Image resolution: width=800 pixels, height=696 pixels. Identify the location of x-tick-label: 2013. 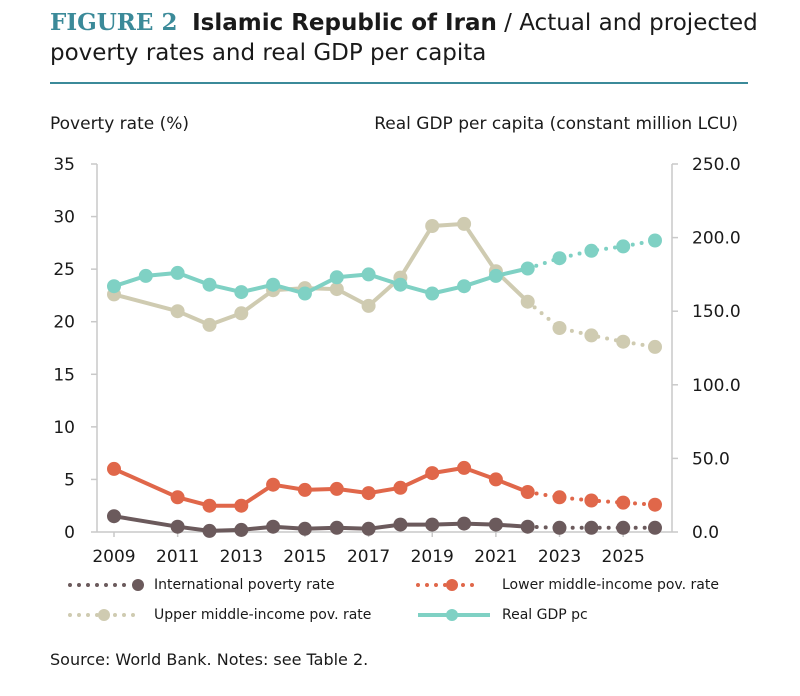
(241, 557).